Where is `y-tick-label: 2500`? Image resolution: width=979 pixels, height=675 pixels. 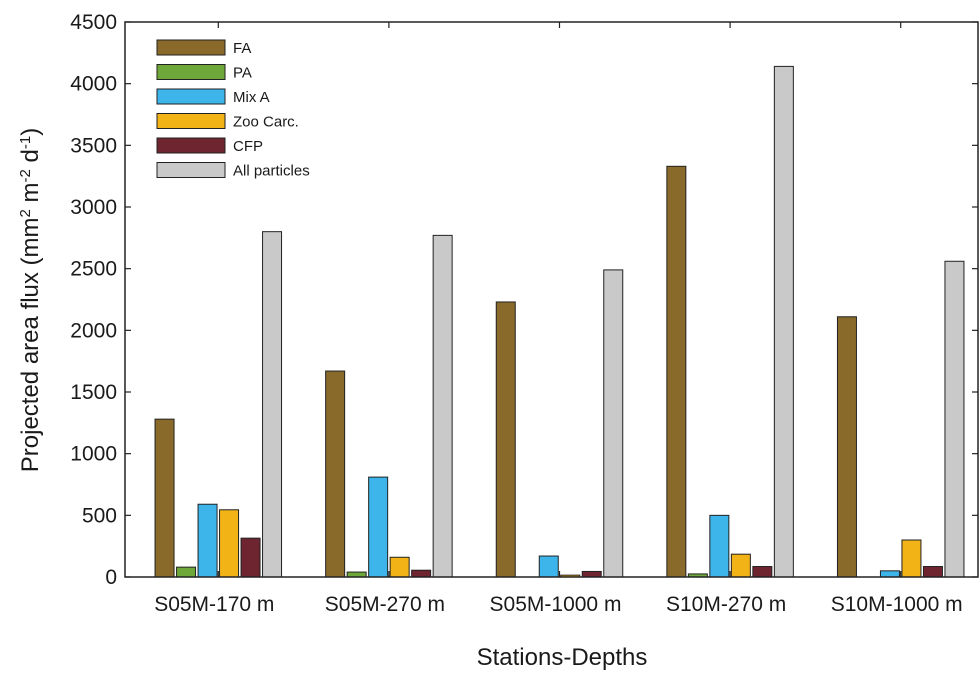
y-tick-label: 2500 is located at coordinates (93, 269).